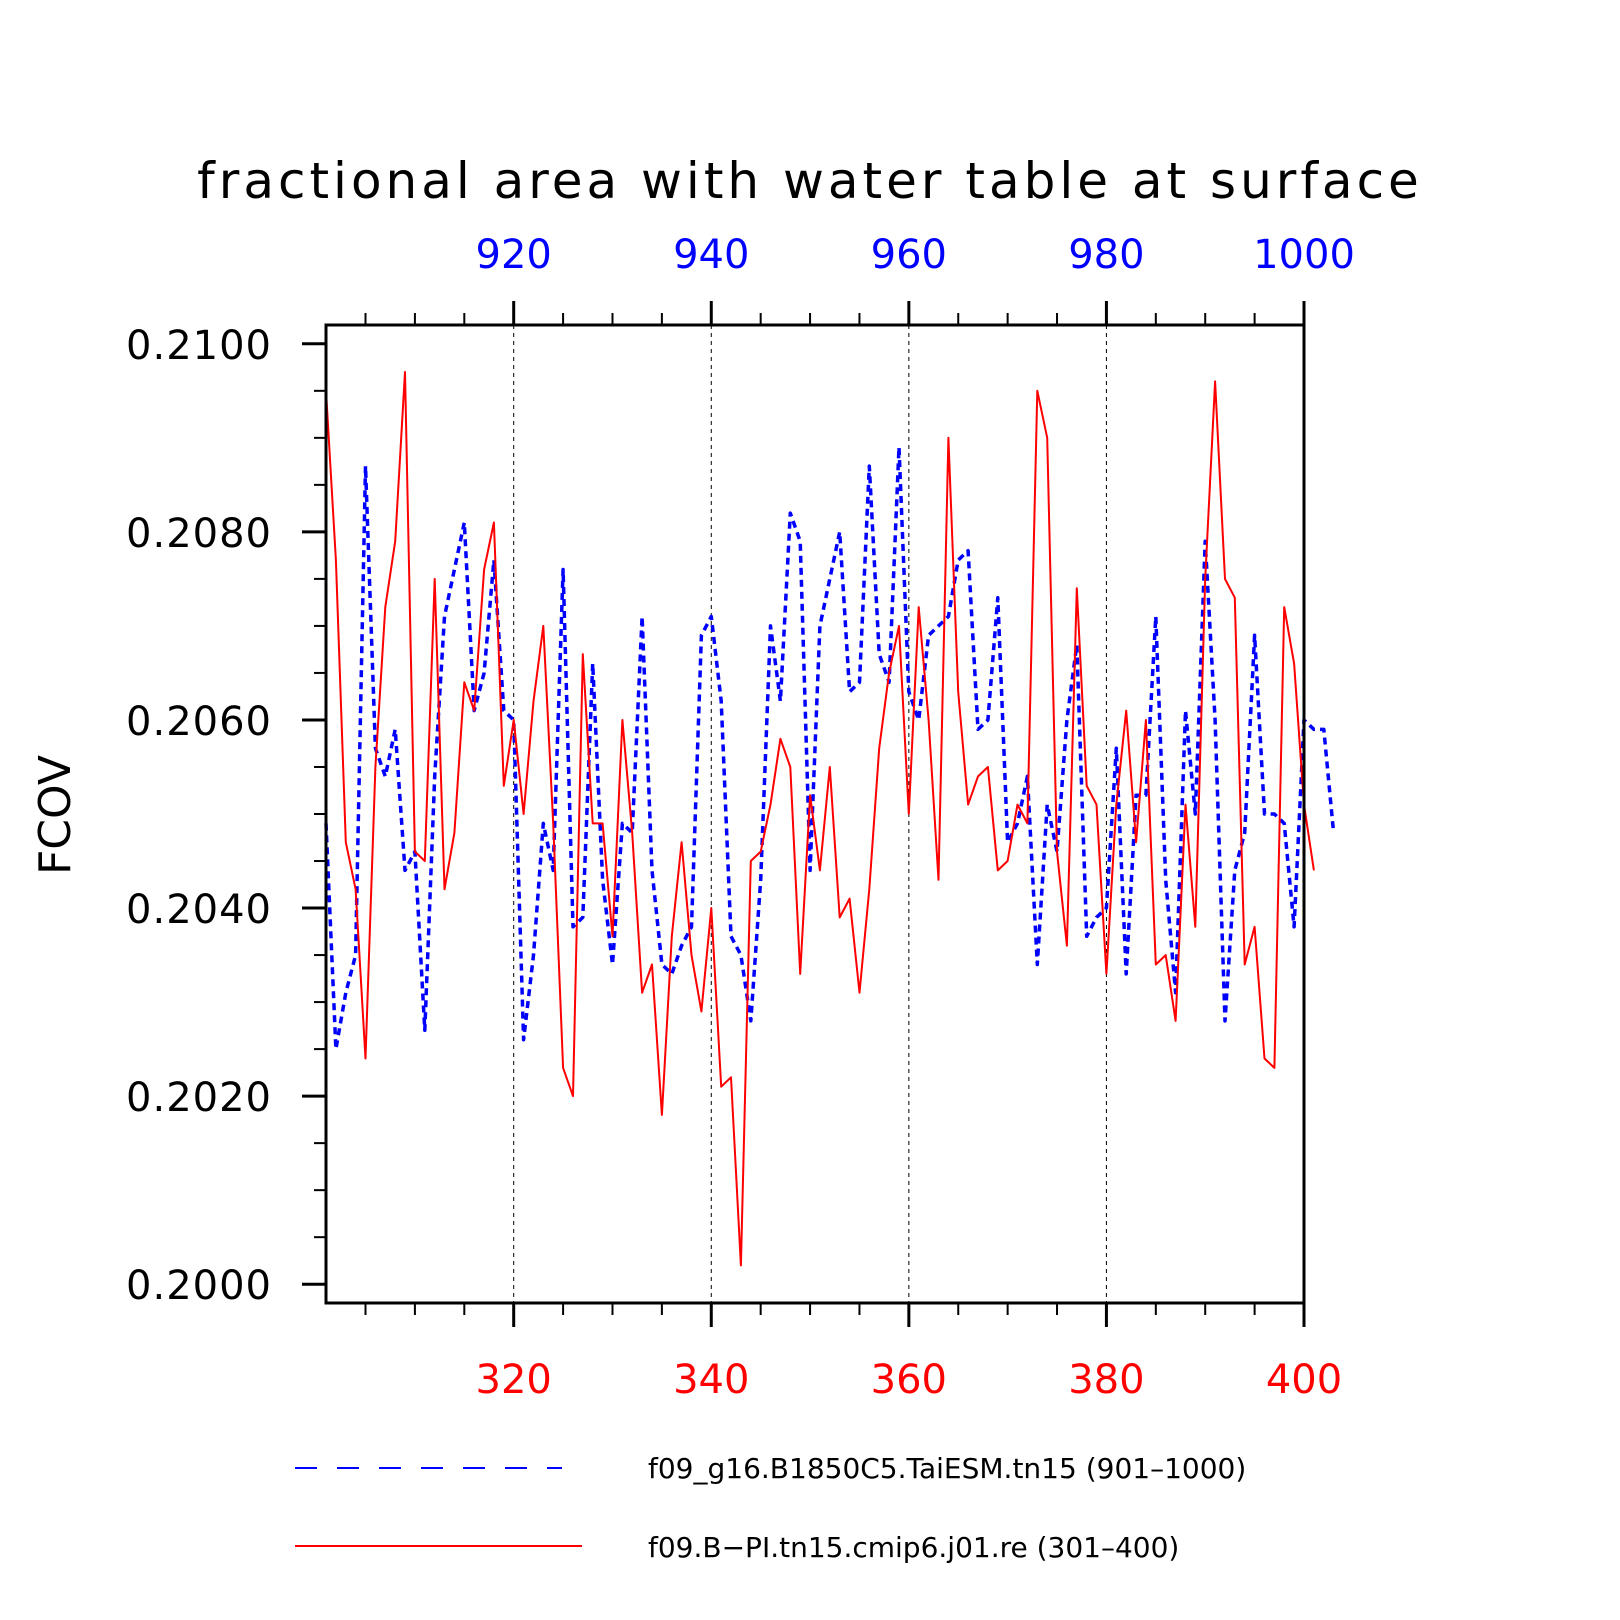 The image size is (1620, 1620). Describe the element at coordinates (199, 346) in the screenshot. I see `y-tick-label: 0.2100` at that location.